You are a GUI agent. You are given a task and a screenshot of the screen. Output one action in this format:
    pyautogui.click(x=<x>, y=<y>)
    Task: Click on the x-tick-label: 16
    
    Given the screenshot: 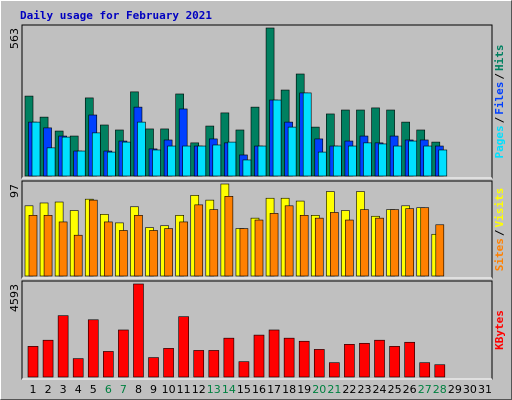 What is the action you would take?
    pyautogui.click(x=259, y=389)
    